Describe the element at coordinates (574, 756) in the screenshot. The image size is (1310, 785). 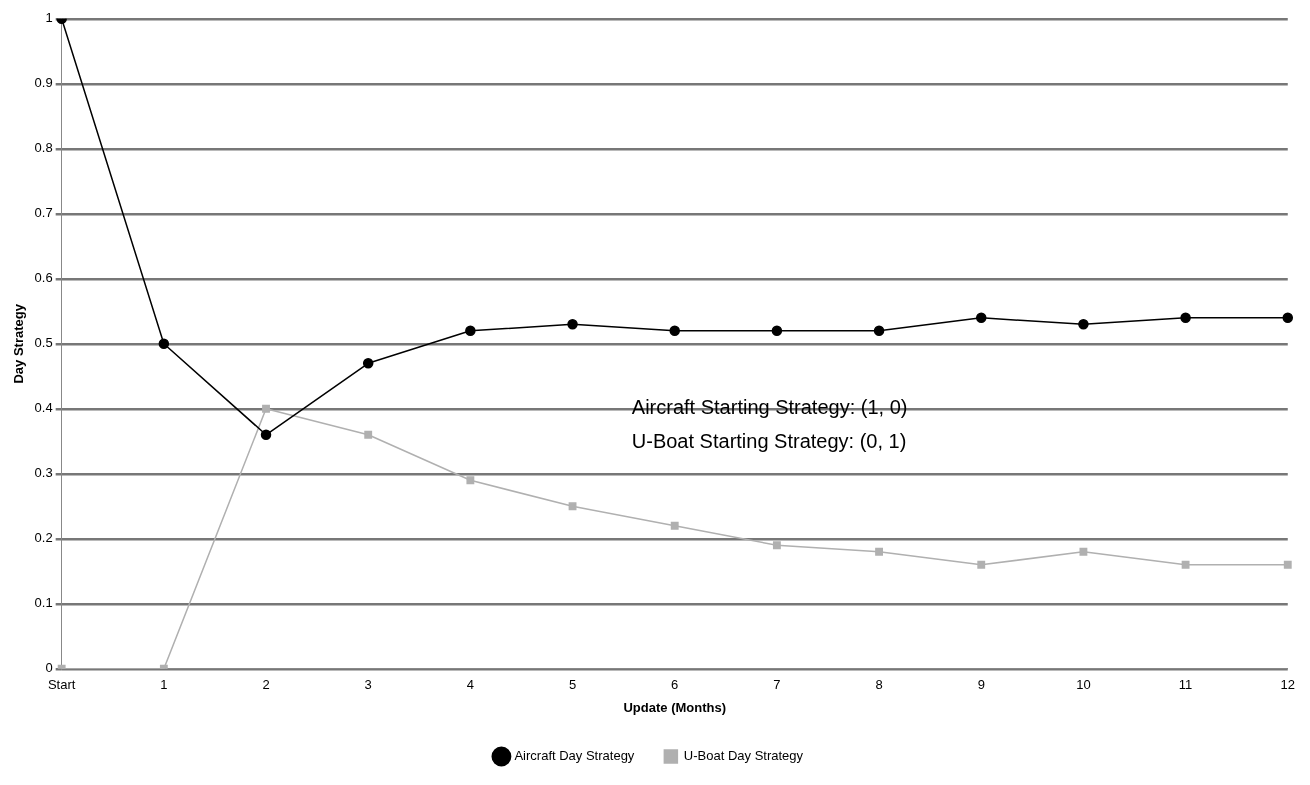
I see `legend-label: Aircraft Day Strategy` at that location.